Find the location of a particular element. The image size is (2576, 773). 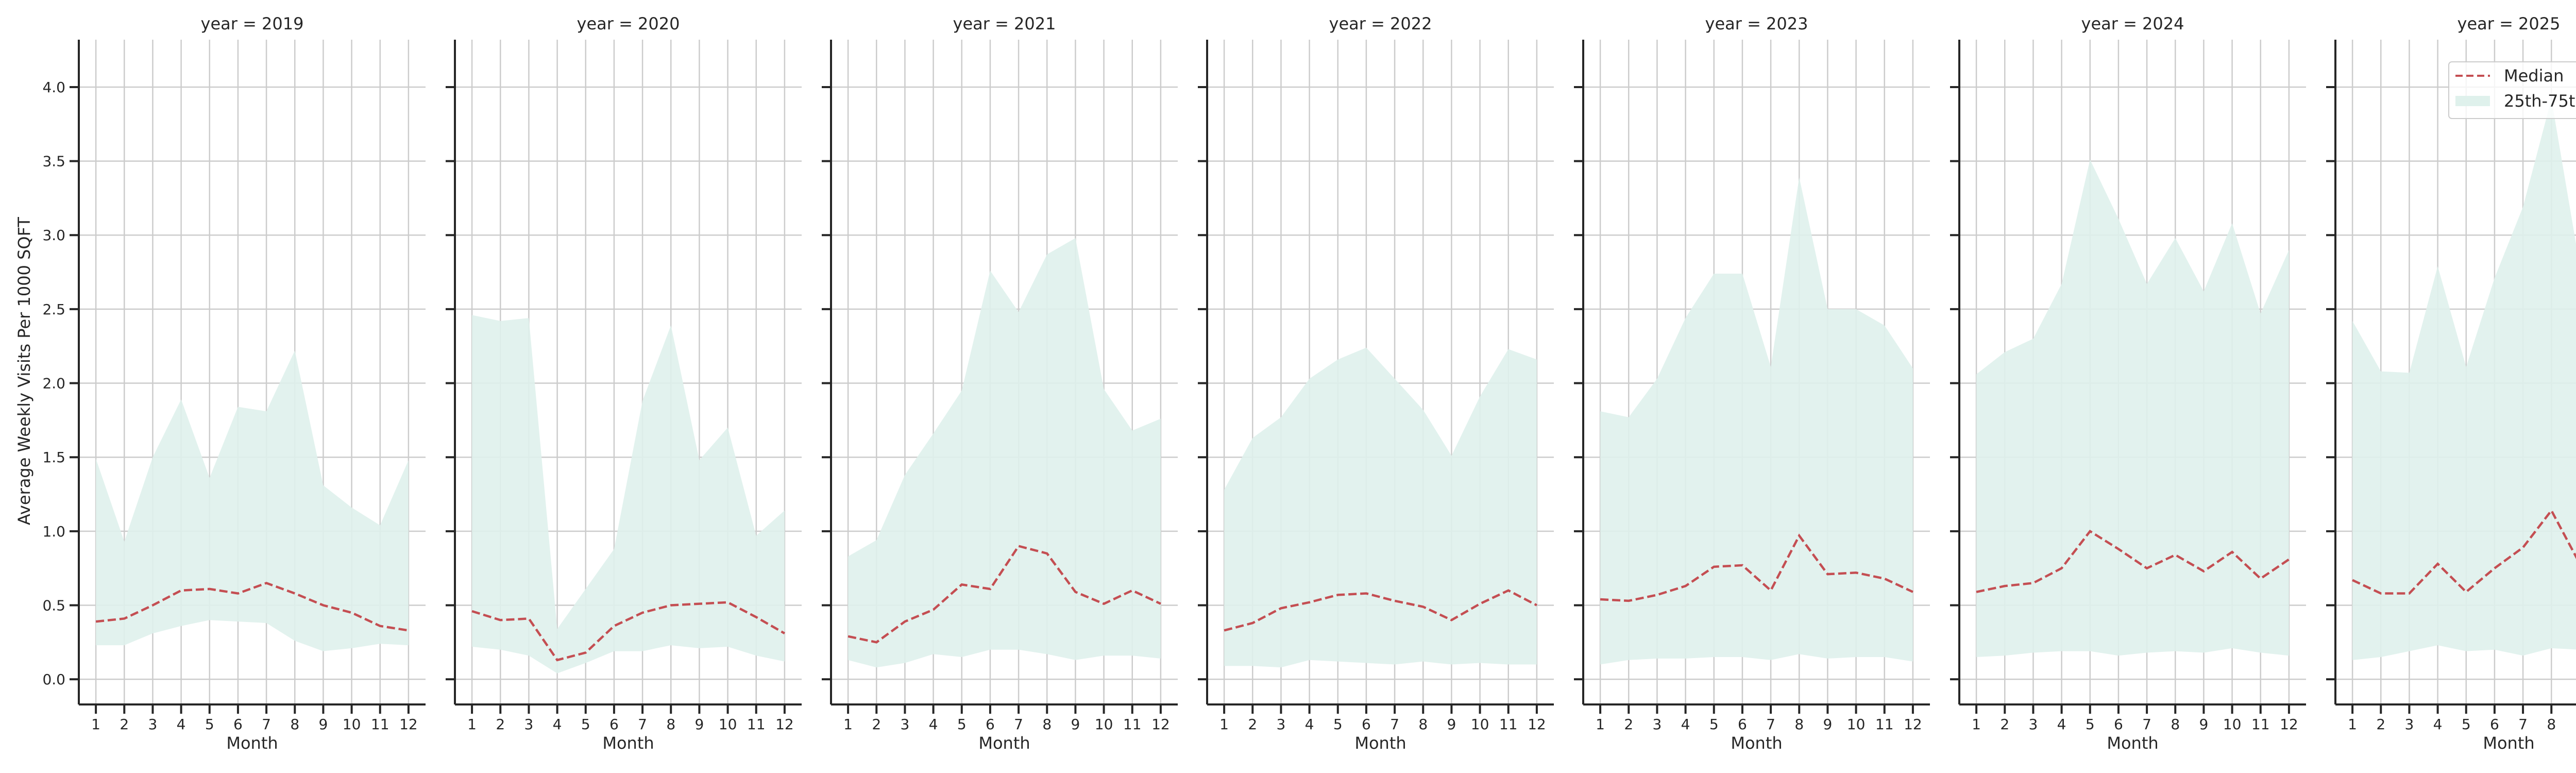

legend: Median 25th-75th Percentile is located at coordinates (2512, 90).